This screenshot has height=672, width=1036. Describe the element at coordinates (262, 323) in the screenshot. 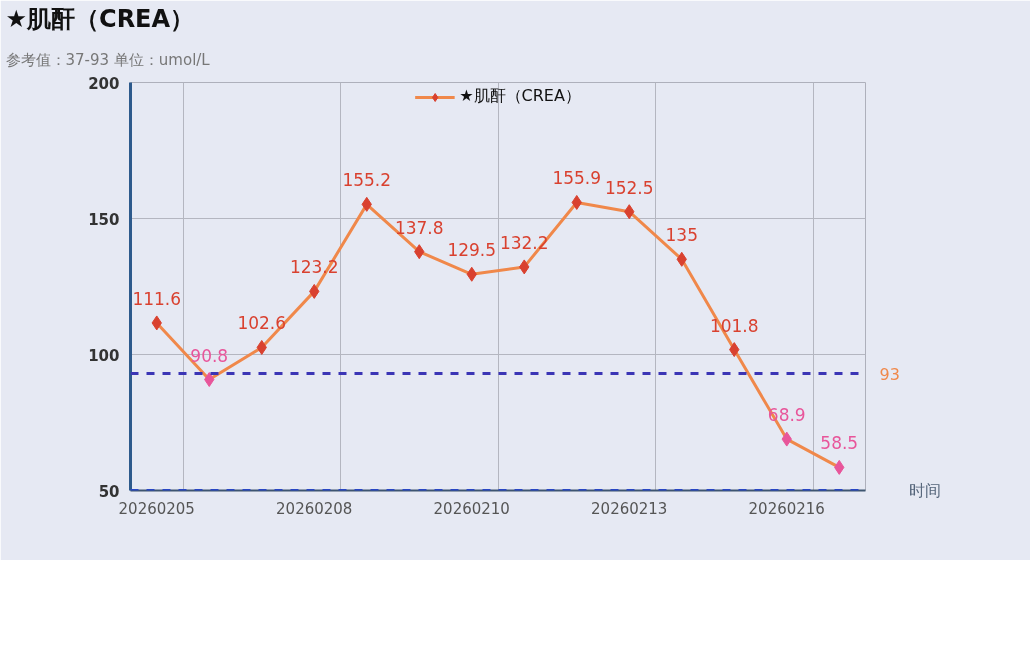

I see `data-label: 102.6` at that location.